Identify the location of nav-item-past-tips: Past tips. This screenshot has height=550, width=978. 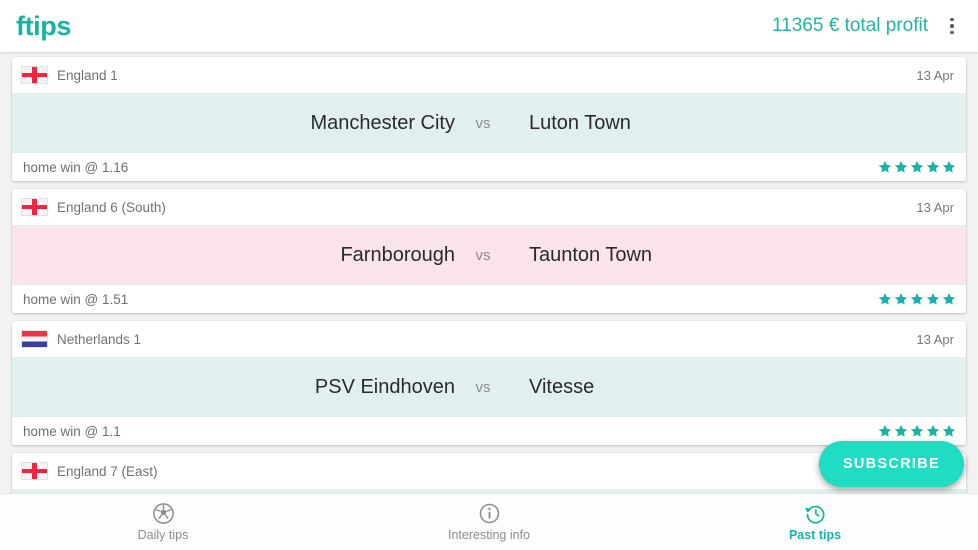
(815, 522).